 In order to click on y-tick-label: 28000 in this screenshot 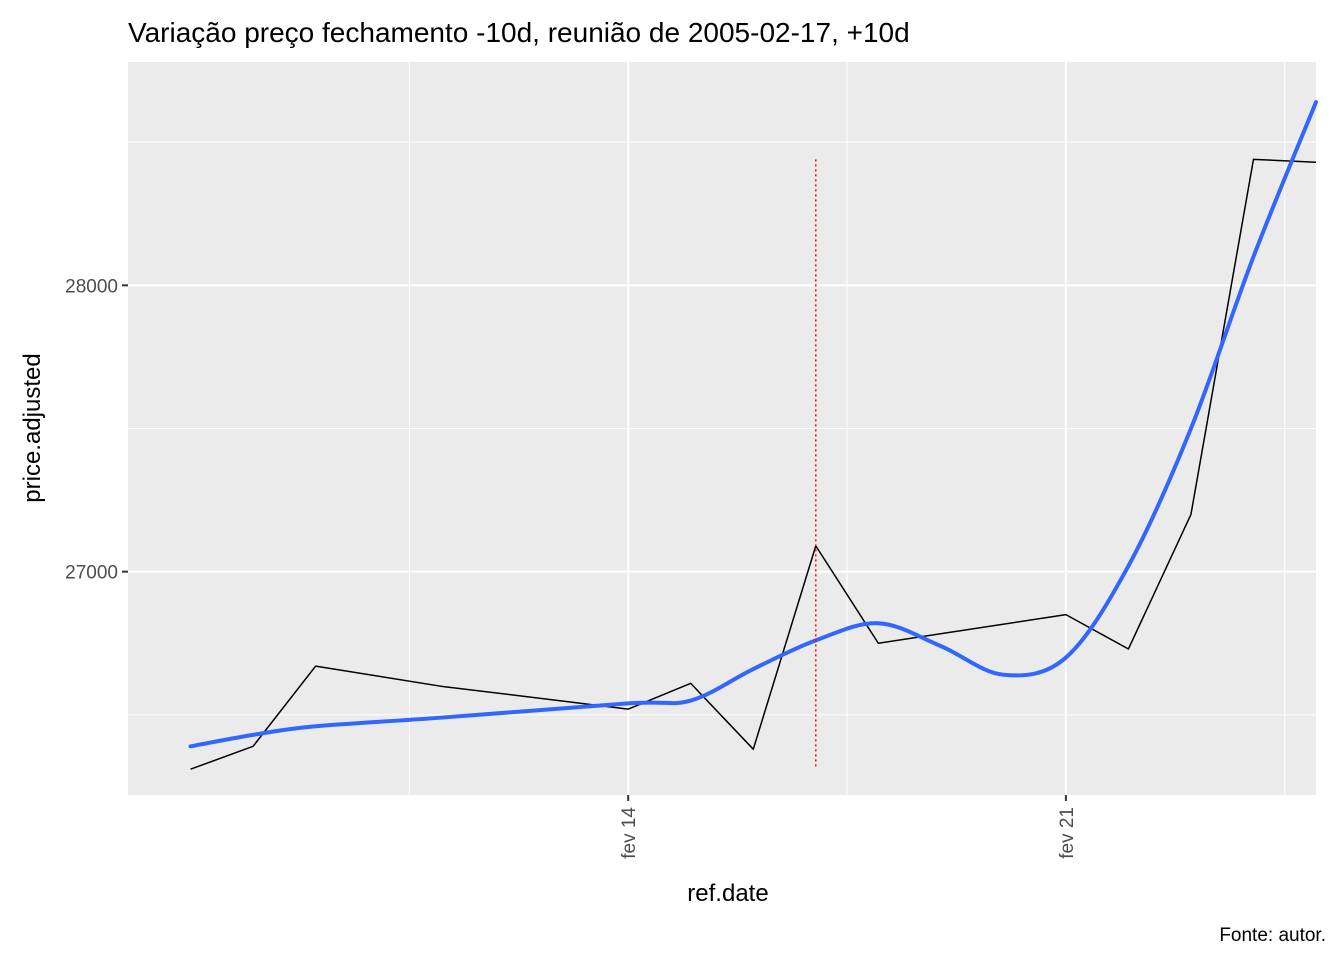, I will do `click(91, 286)`.